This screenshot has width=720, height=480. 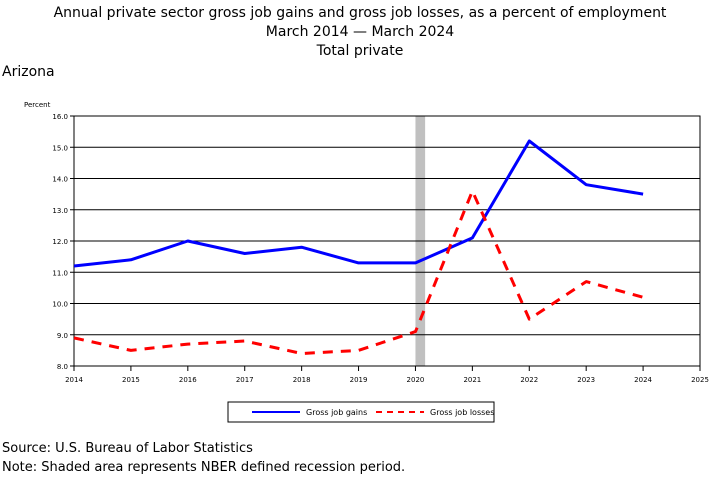 I want to click on chart-title-line-2: March 2014 — March 2024, so click(x=360, y=32).